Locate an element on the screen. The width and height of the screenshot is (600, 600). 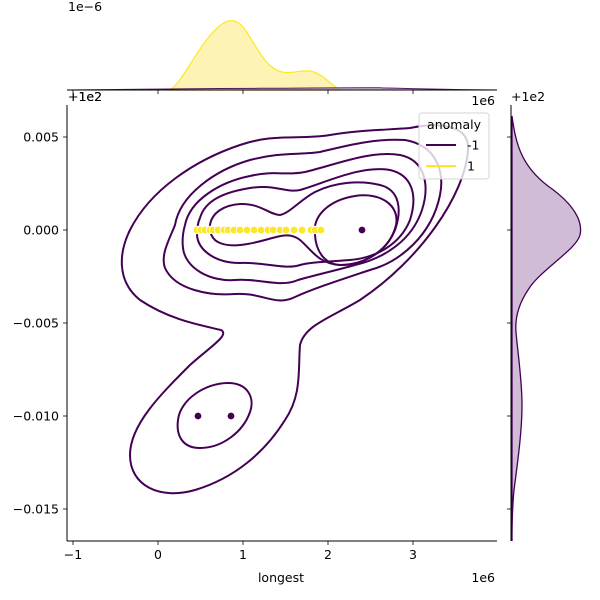
y-tick-label: −0.005 is located at coordinates (36, 323).